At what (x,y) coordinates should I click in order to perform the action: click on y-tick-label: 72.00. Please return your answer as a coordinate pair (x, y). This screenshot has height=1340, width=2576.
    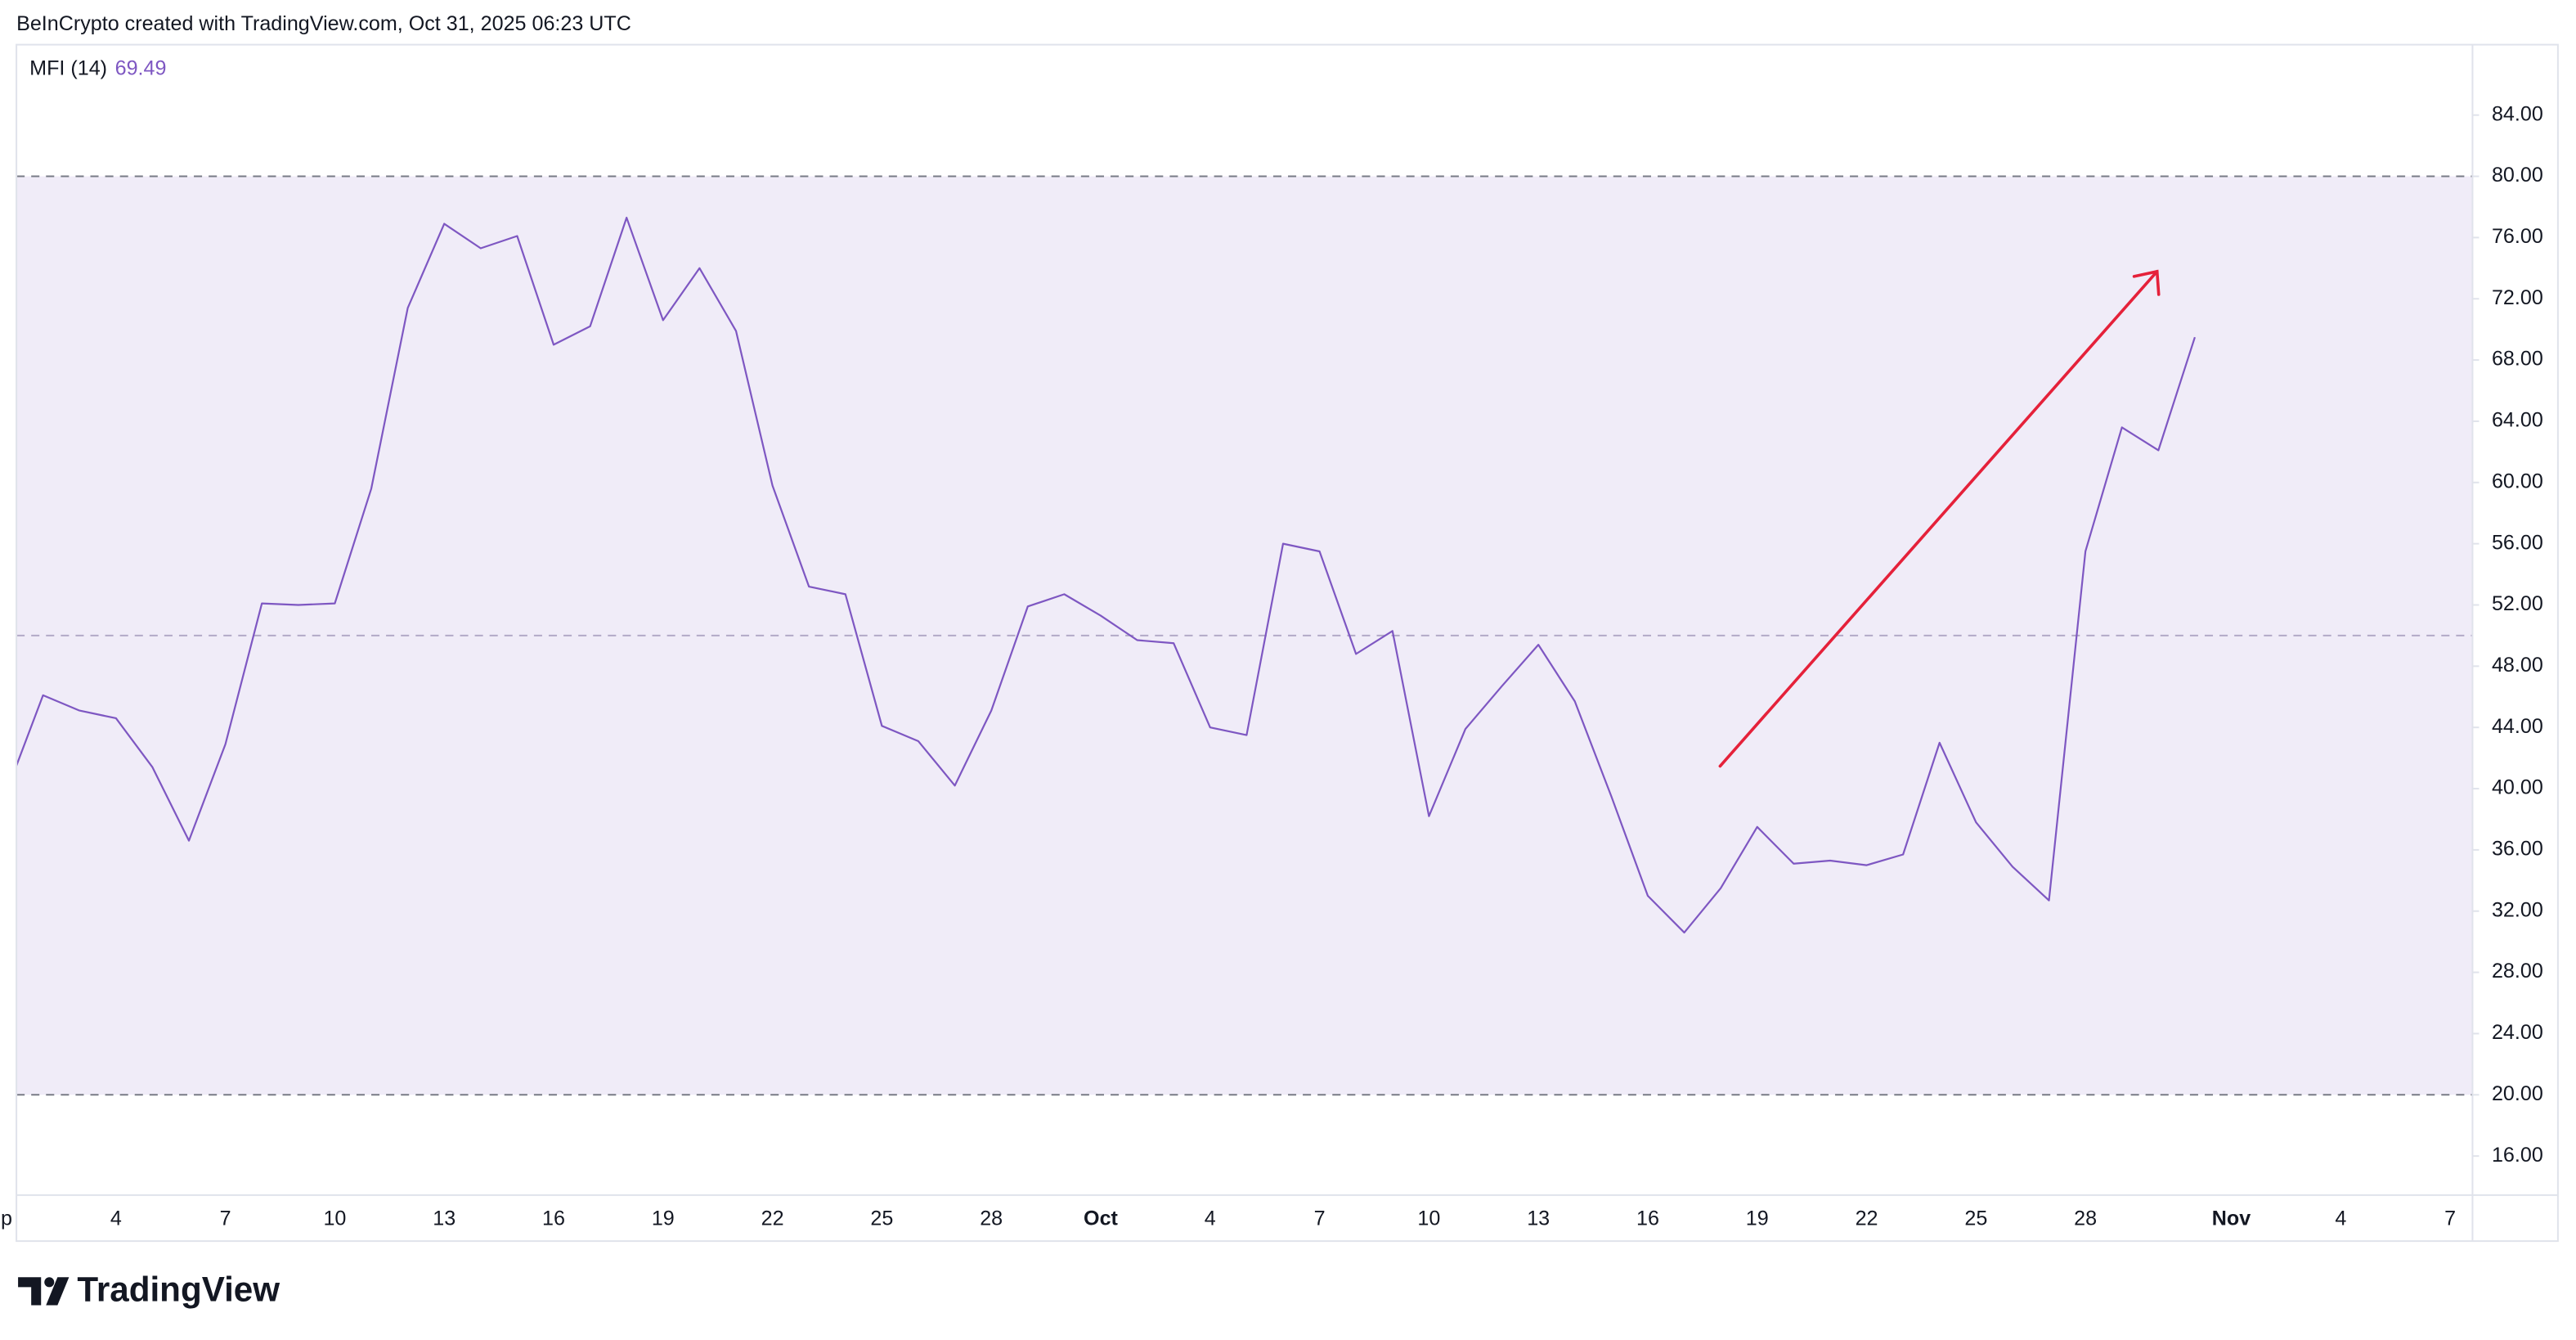
    Looking at the image, I should click on (2517, 297).